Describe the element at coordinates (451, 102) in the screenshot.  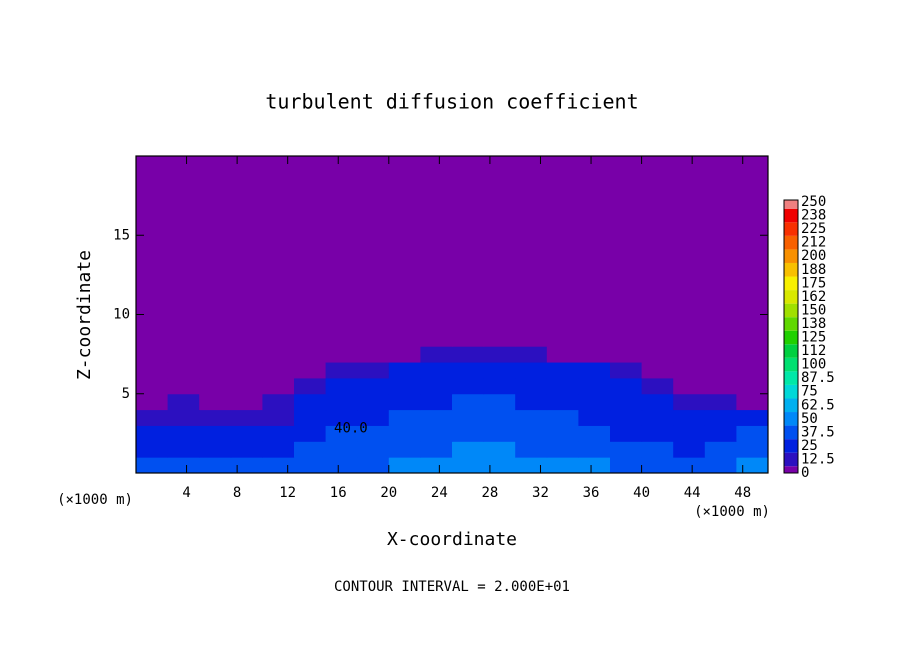
I see `chart-title: turbulent diffusion coefficient` at that location.